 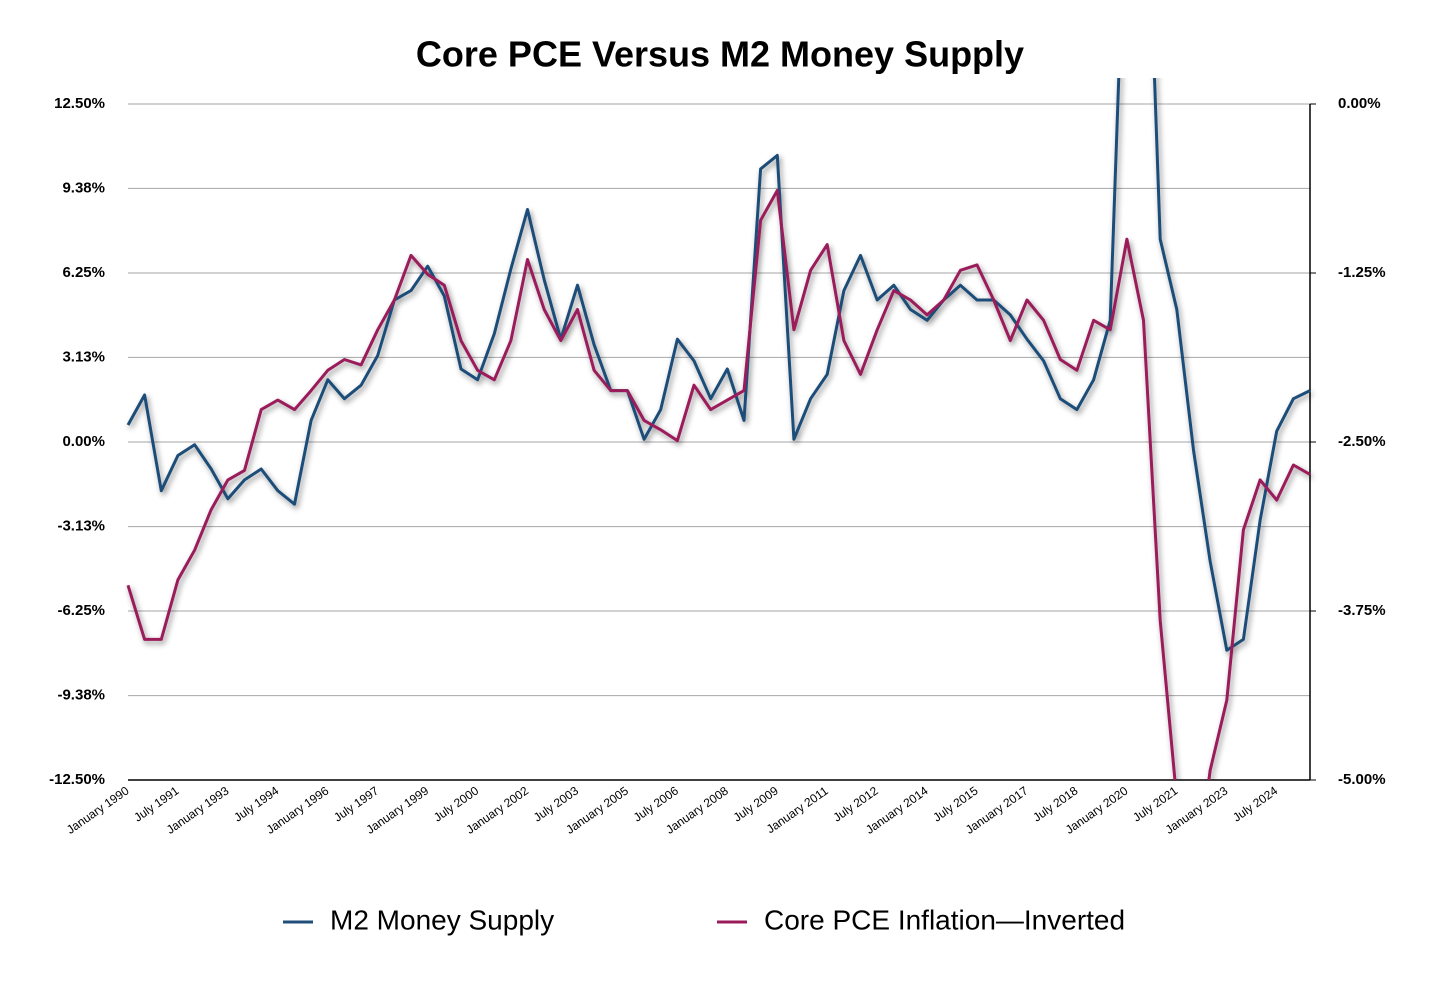 What do you see at coordinates (720, 54) in the screenshot?
I see `chart-title: Core PCE Versus M2 Money Supply` at bounding box center [720, 54].